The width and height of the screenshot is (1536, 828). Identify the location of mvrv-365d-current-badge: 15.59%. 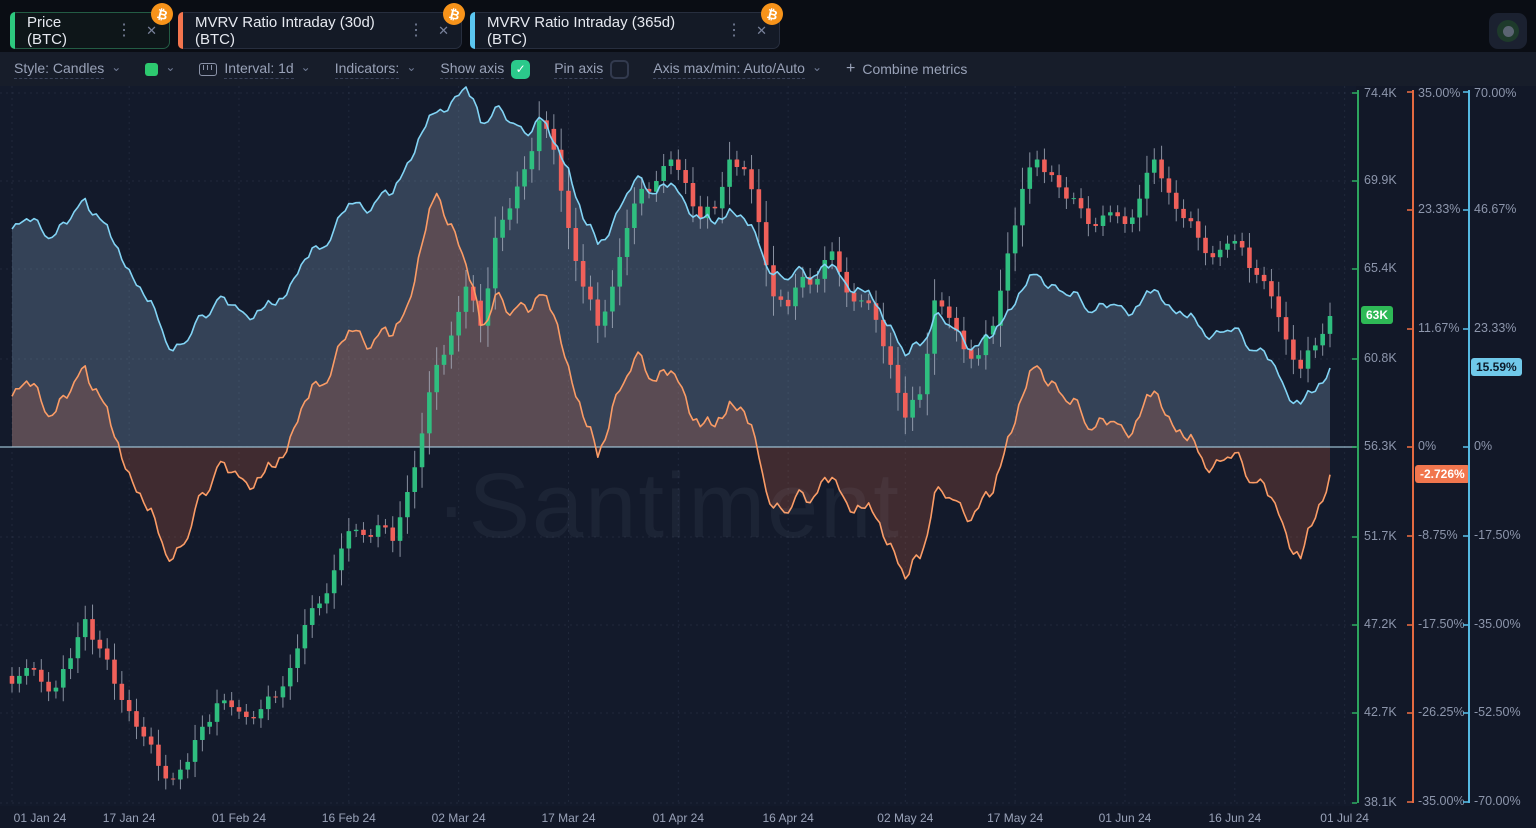
(1496, 366).